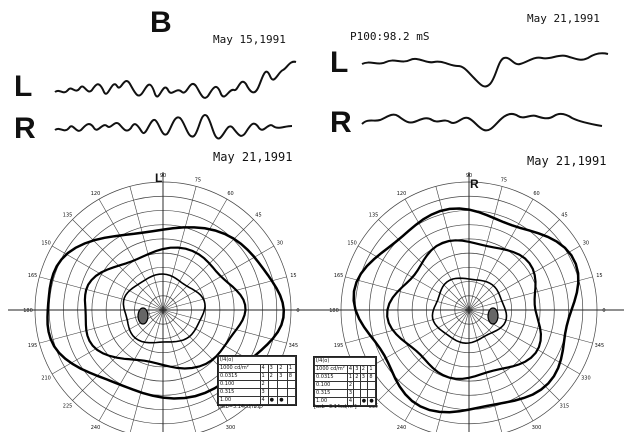  I want to click on isopter-inner, so click(164, 308).